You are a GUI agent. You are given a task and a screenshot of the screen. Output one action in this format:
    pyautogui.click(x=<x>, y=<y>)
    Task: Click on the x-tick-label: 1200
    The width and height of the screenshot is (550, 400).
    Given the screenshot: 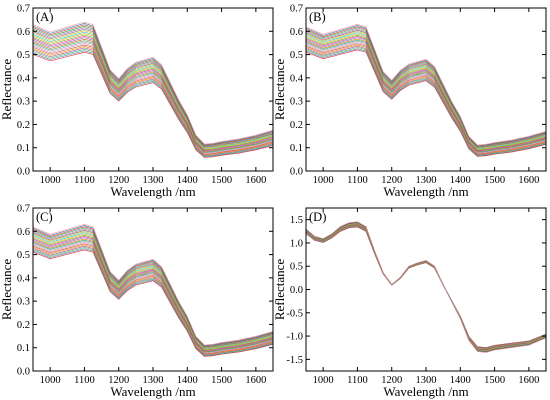 What is the action you would take?
    pyautogui.click(x=391, y=380)
    